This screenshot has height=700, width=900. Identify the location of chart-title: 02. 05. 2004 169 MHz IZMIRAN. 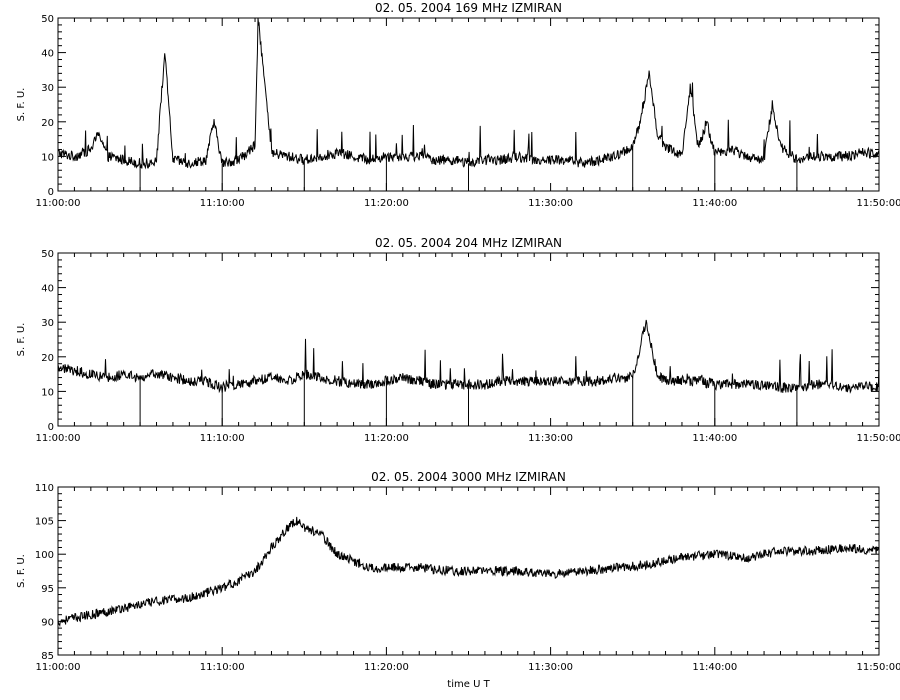
(468, 8).